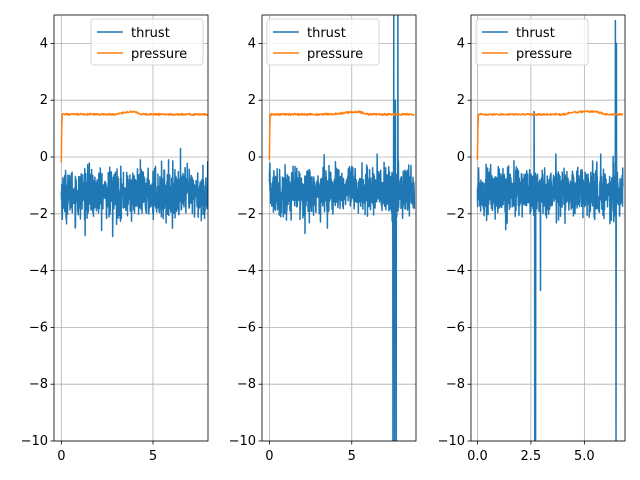 The width and height of the screenshot is (640, 480). I want to click on series-thrust-line, so click(134, 192).